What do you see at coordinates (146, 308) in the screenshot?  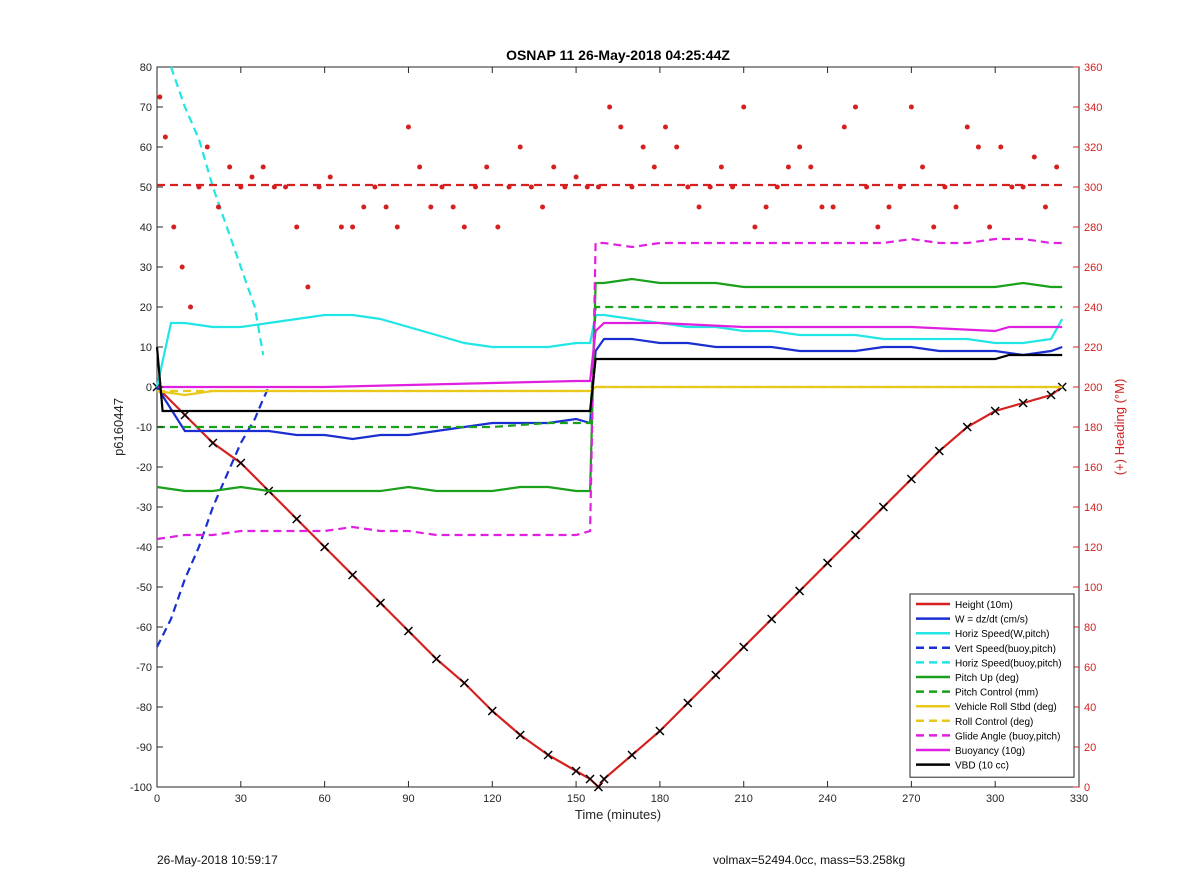 I see `y-tick-label: 20` at bounding box center [146, 308].